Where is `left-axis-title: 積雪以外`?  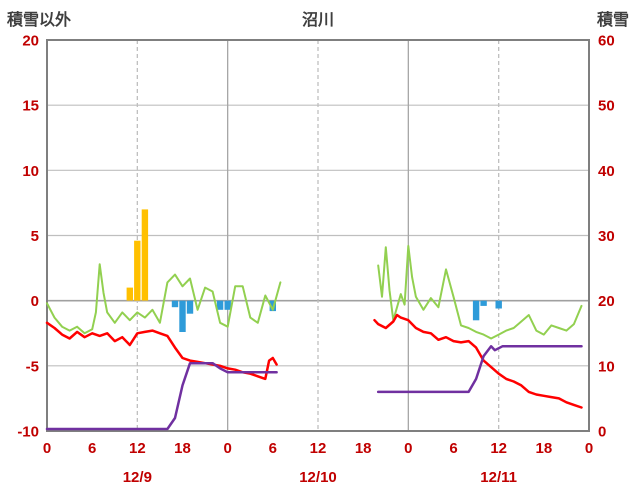 left-axis-title: 積雪以外 is located at coordinates (39, 20).